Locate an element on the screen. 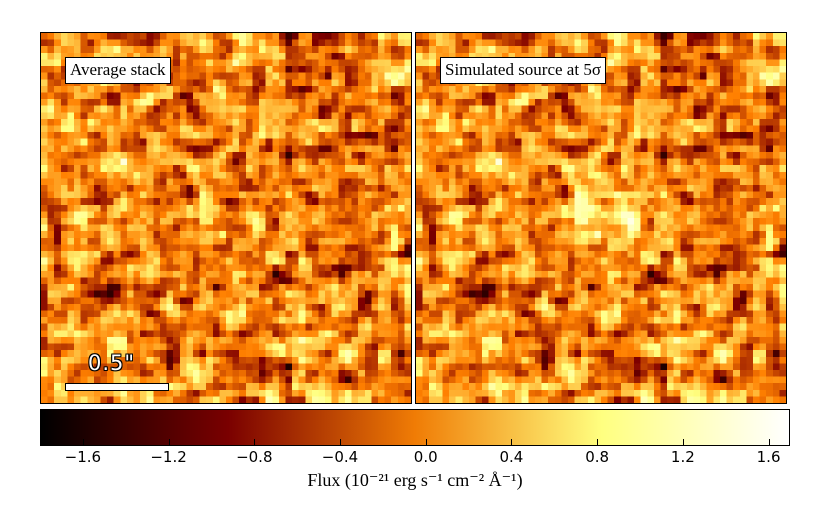 Image resolution: width=830 pixels, height=518 pixels. colorbar-label: Flux (10⁻²¹ erg s⁻¹ cm⁻² Å⁻¹) is located at coordinates (415, 480).